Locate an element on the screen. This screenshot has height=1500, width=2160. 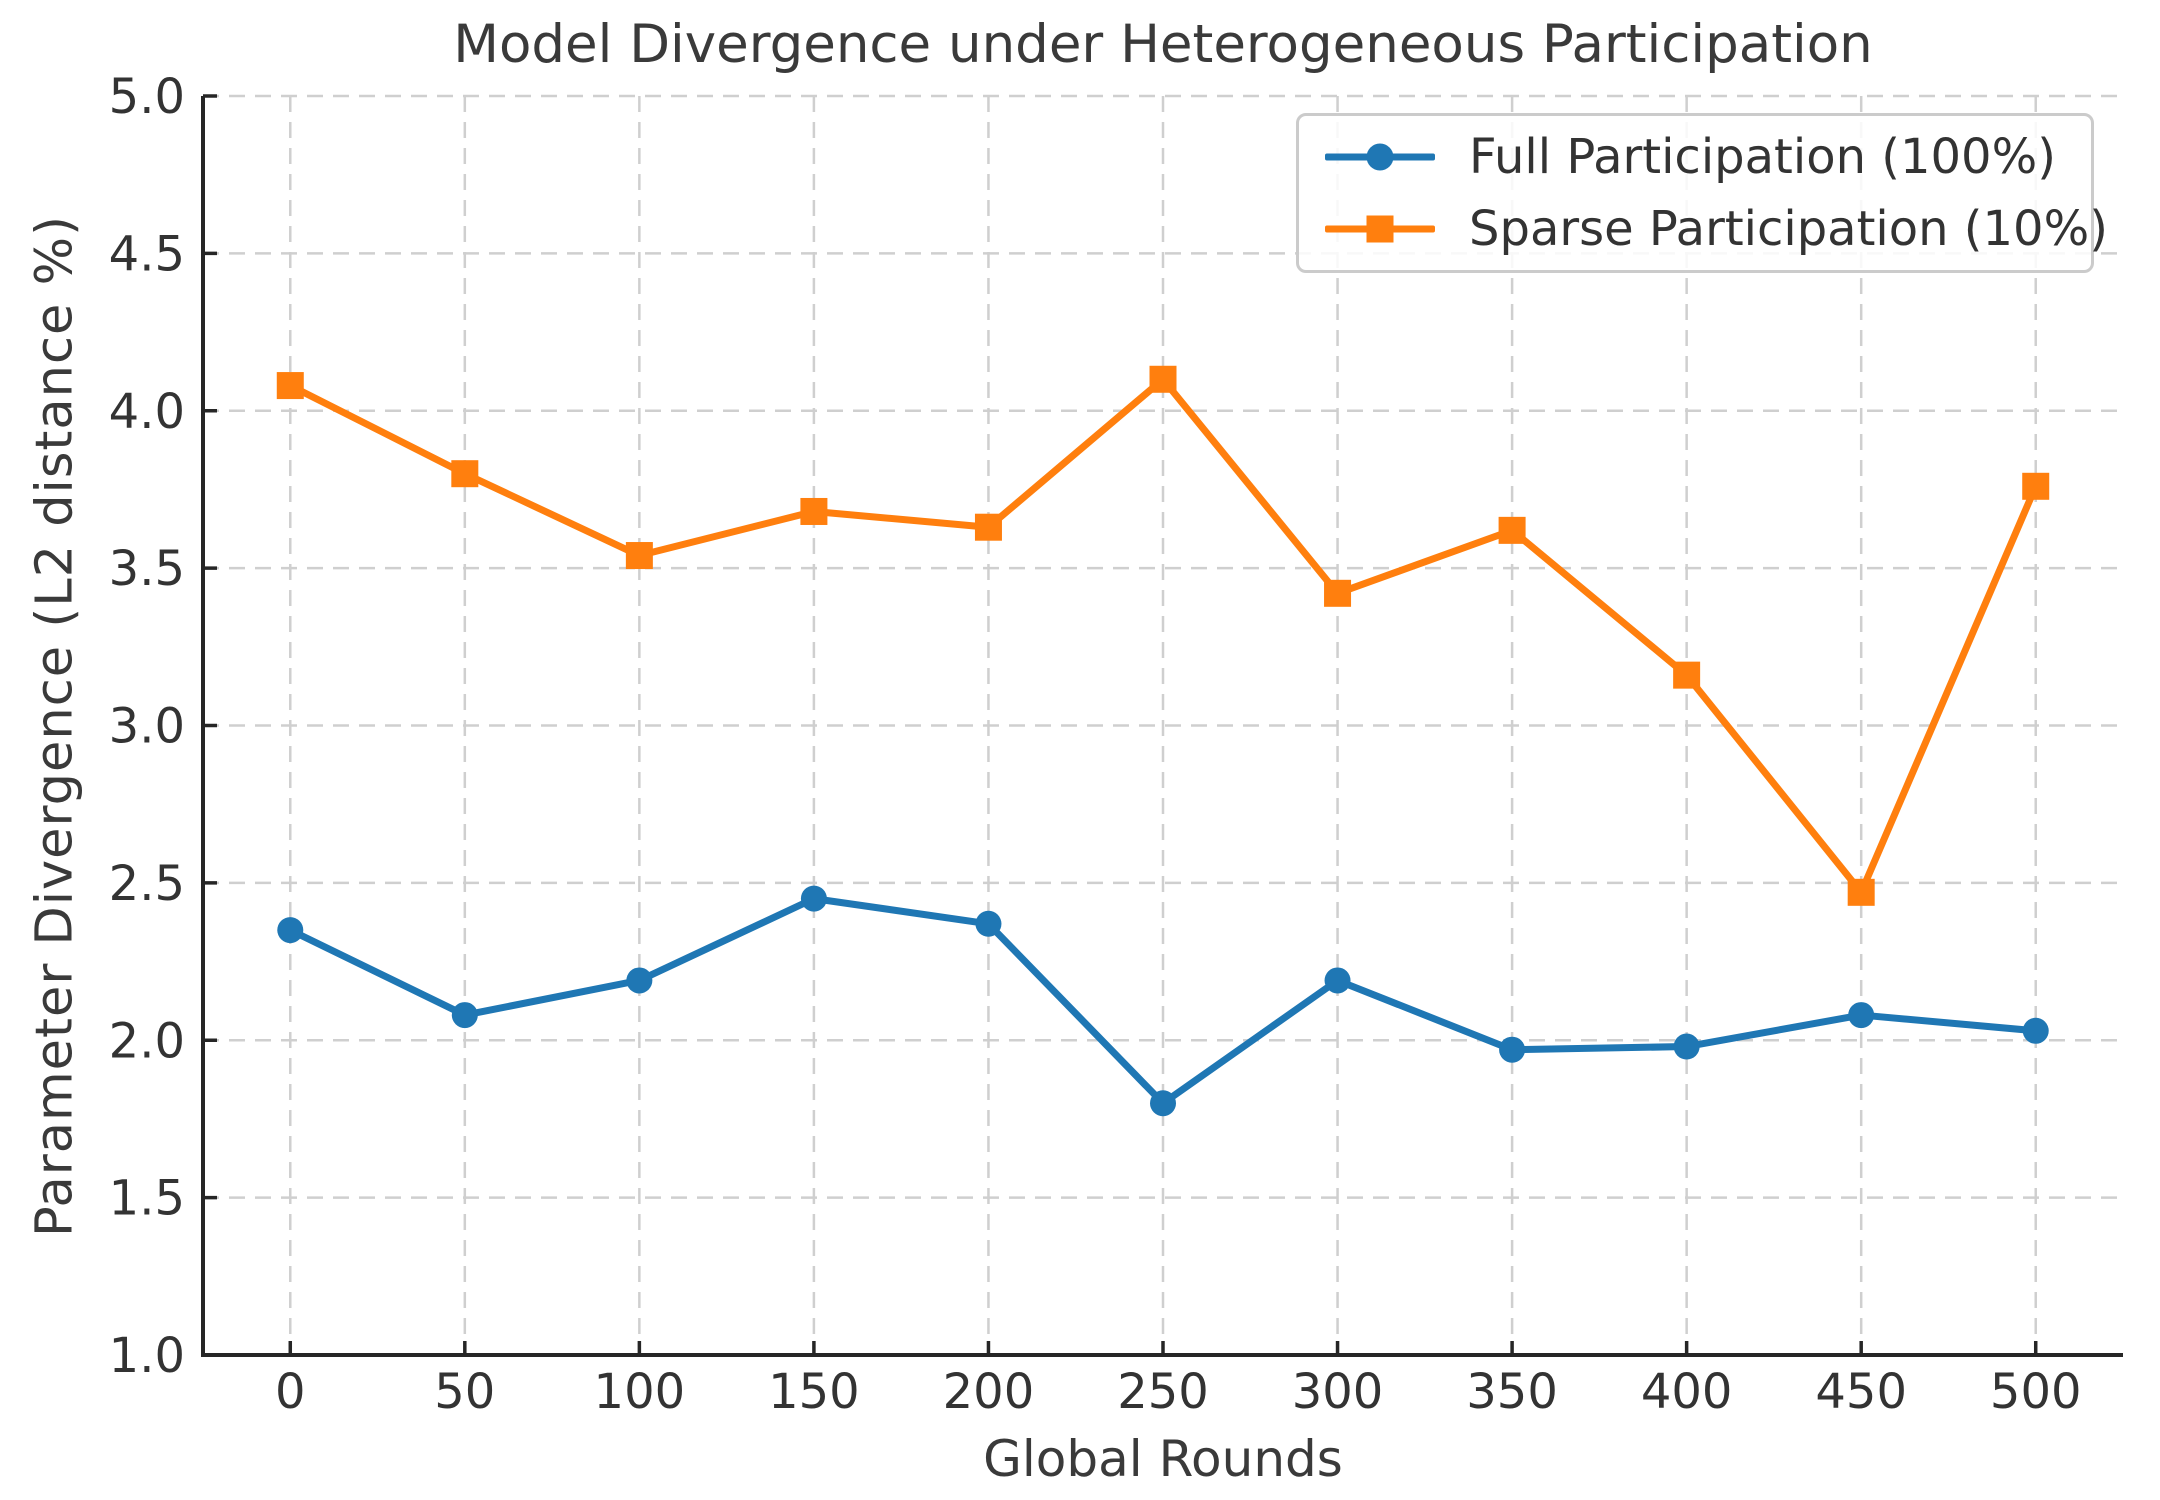
x-tick-label: 0 is located at coordinates (290, 1392).